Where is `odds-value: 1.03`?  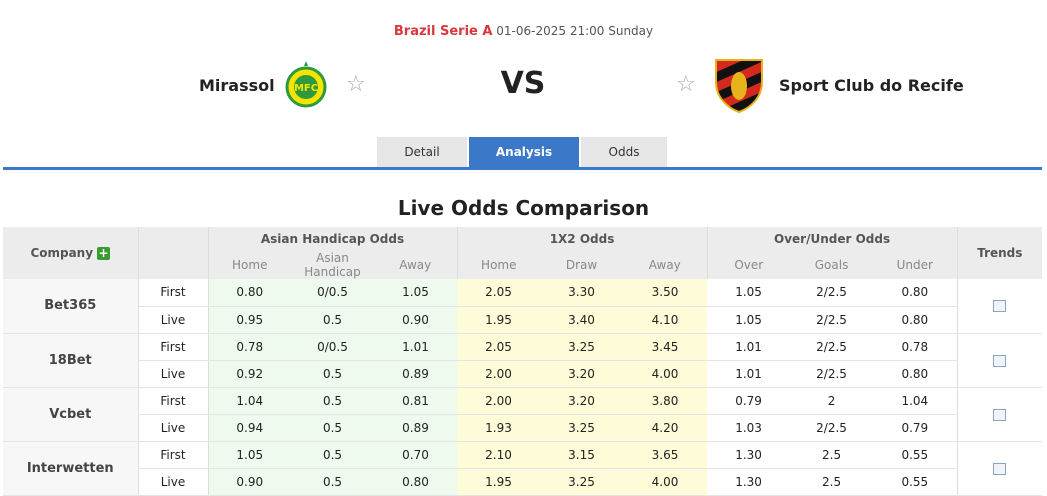
odds-value: 1.03 is located at coordinates (749, 428).